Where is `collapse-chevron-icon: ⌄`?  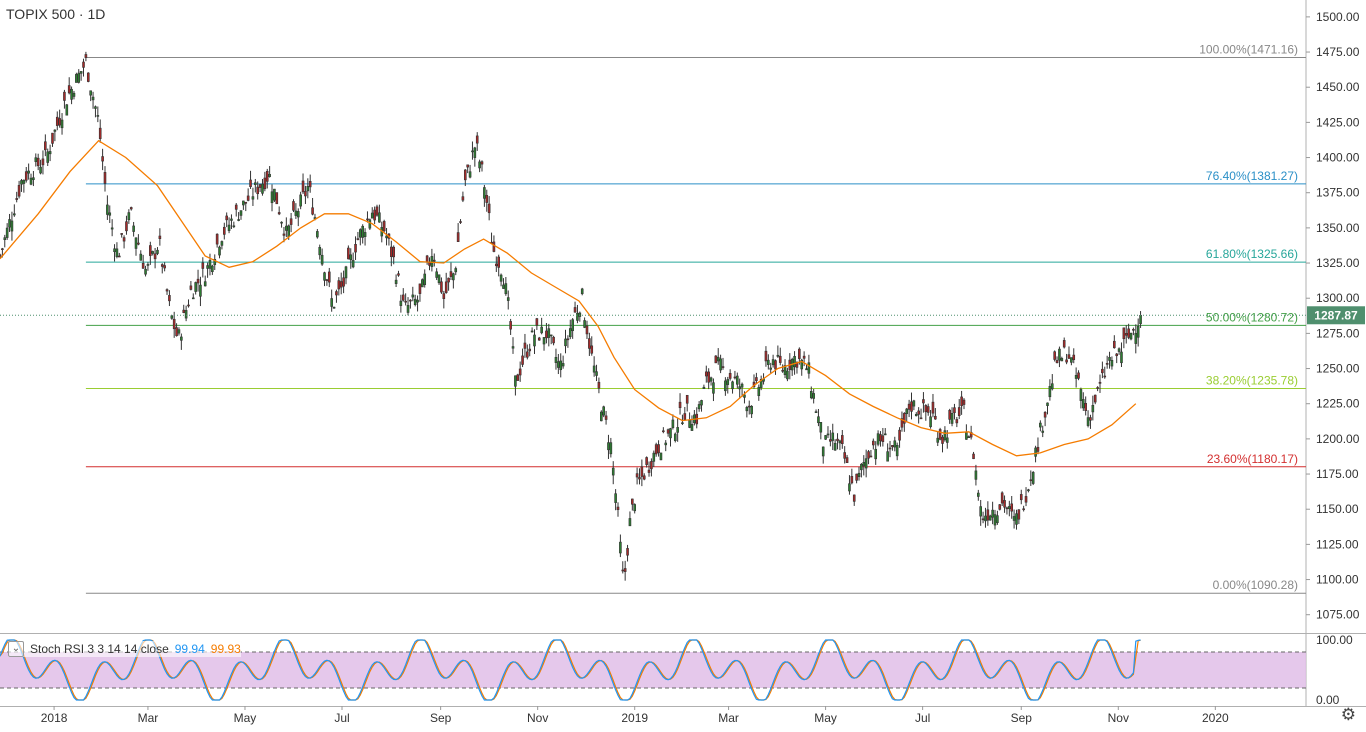
collapse-chevron-icon: ⌄ is located at coordinates (16, 649).